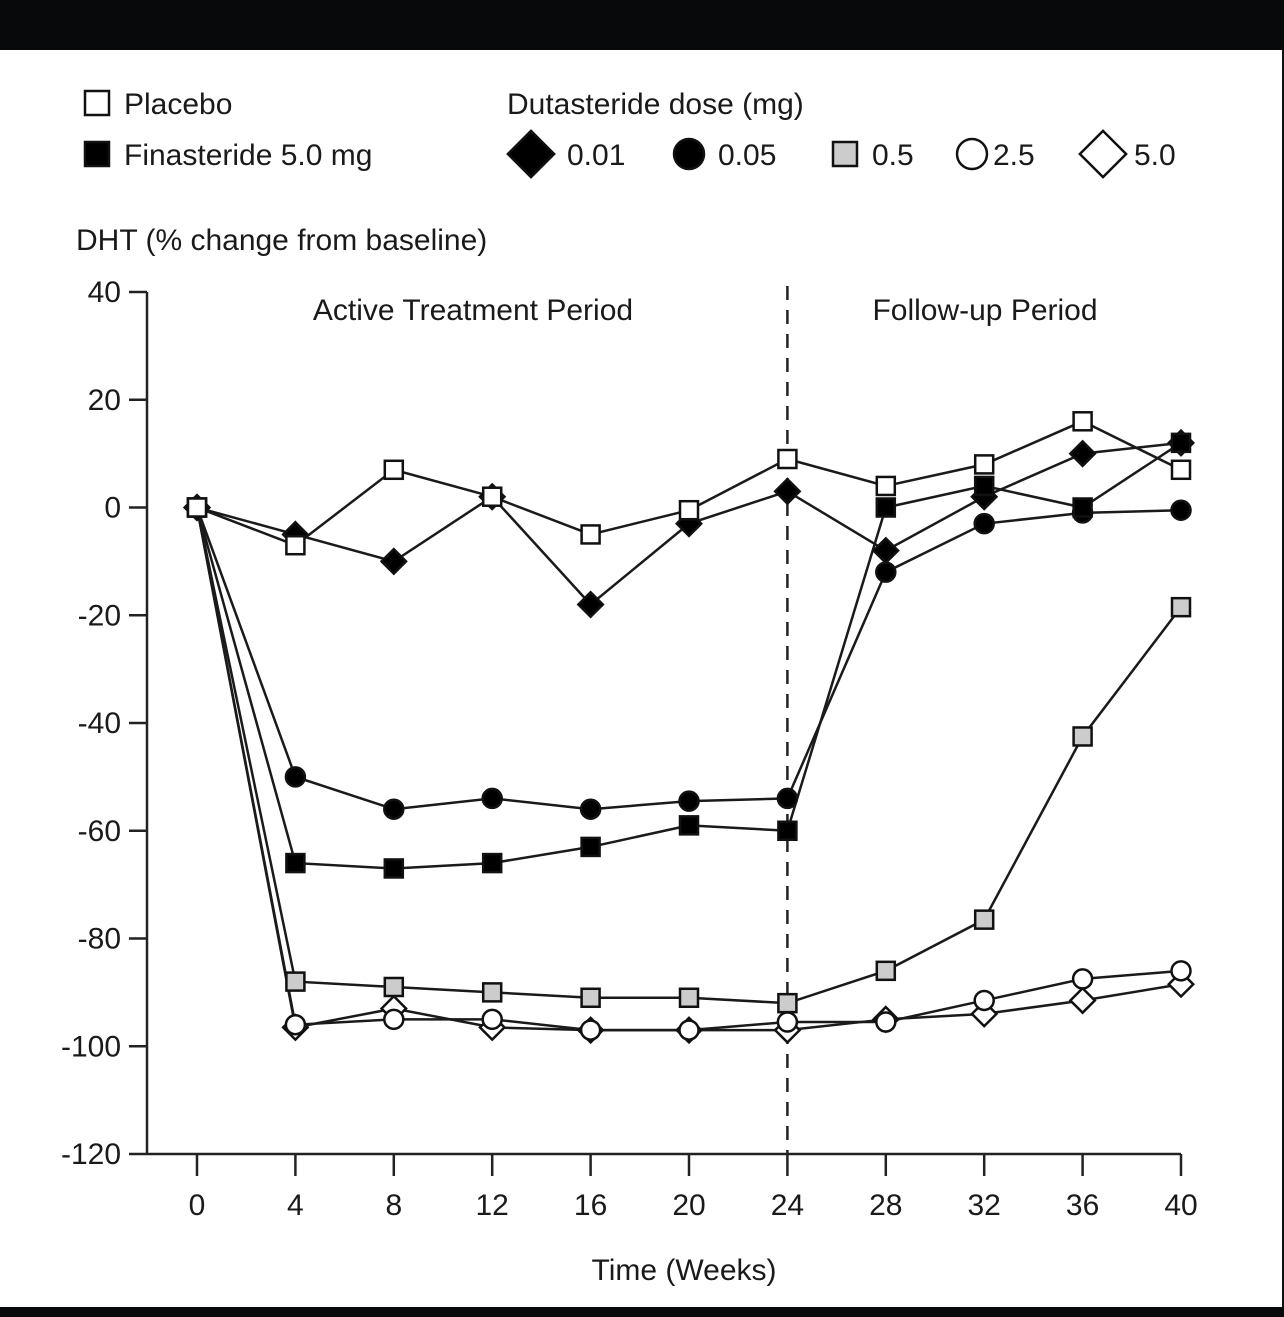  I want to click on legend-item-dose-0-05: 0.05, so click(724, 154).